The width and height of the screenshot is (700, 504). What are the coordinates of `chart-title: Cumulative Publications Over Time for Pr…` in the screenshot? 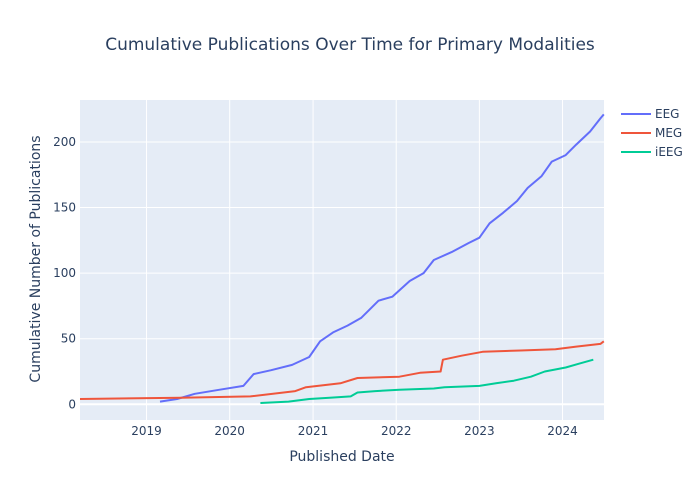 It's located at (350, 45).